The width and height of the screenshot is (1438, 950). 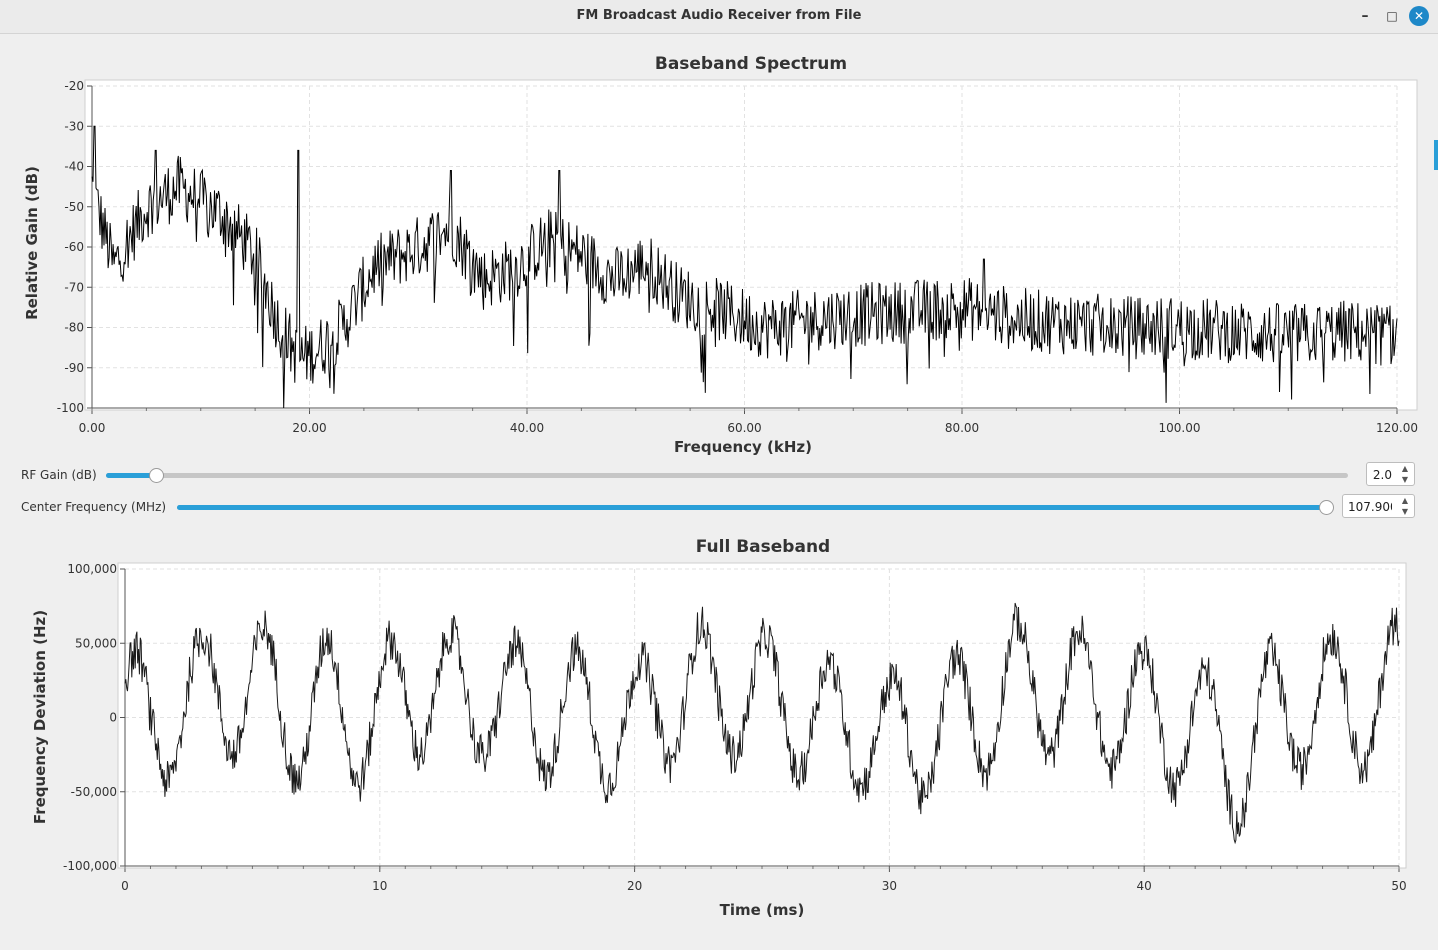 What do you see at coordinates (70, 408) in the screenshot?
I see `y-tick-label: -100` at bounding box center [70, 408].